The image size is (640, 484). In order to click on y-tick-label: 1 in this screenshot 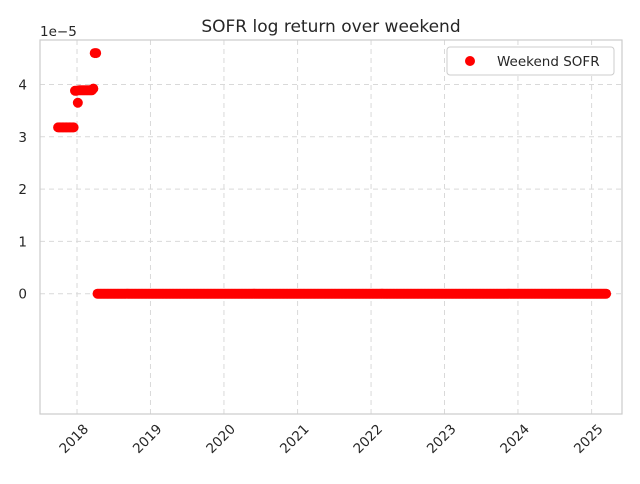, I will do `click(22, 242)`.